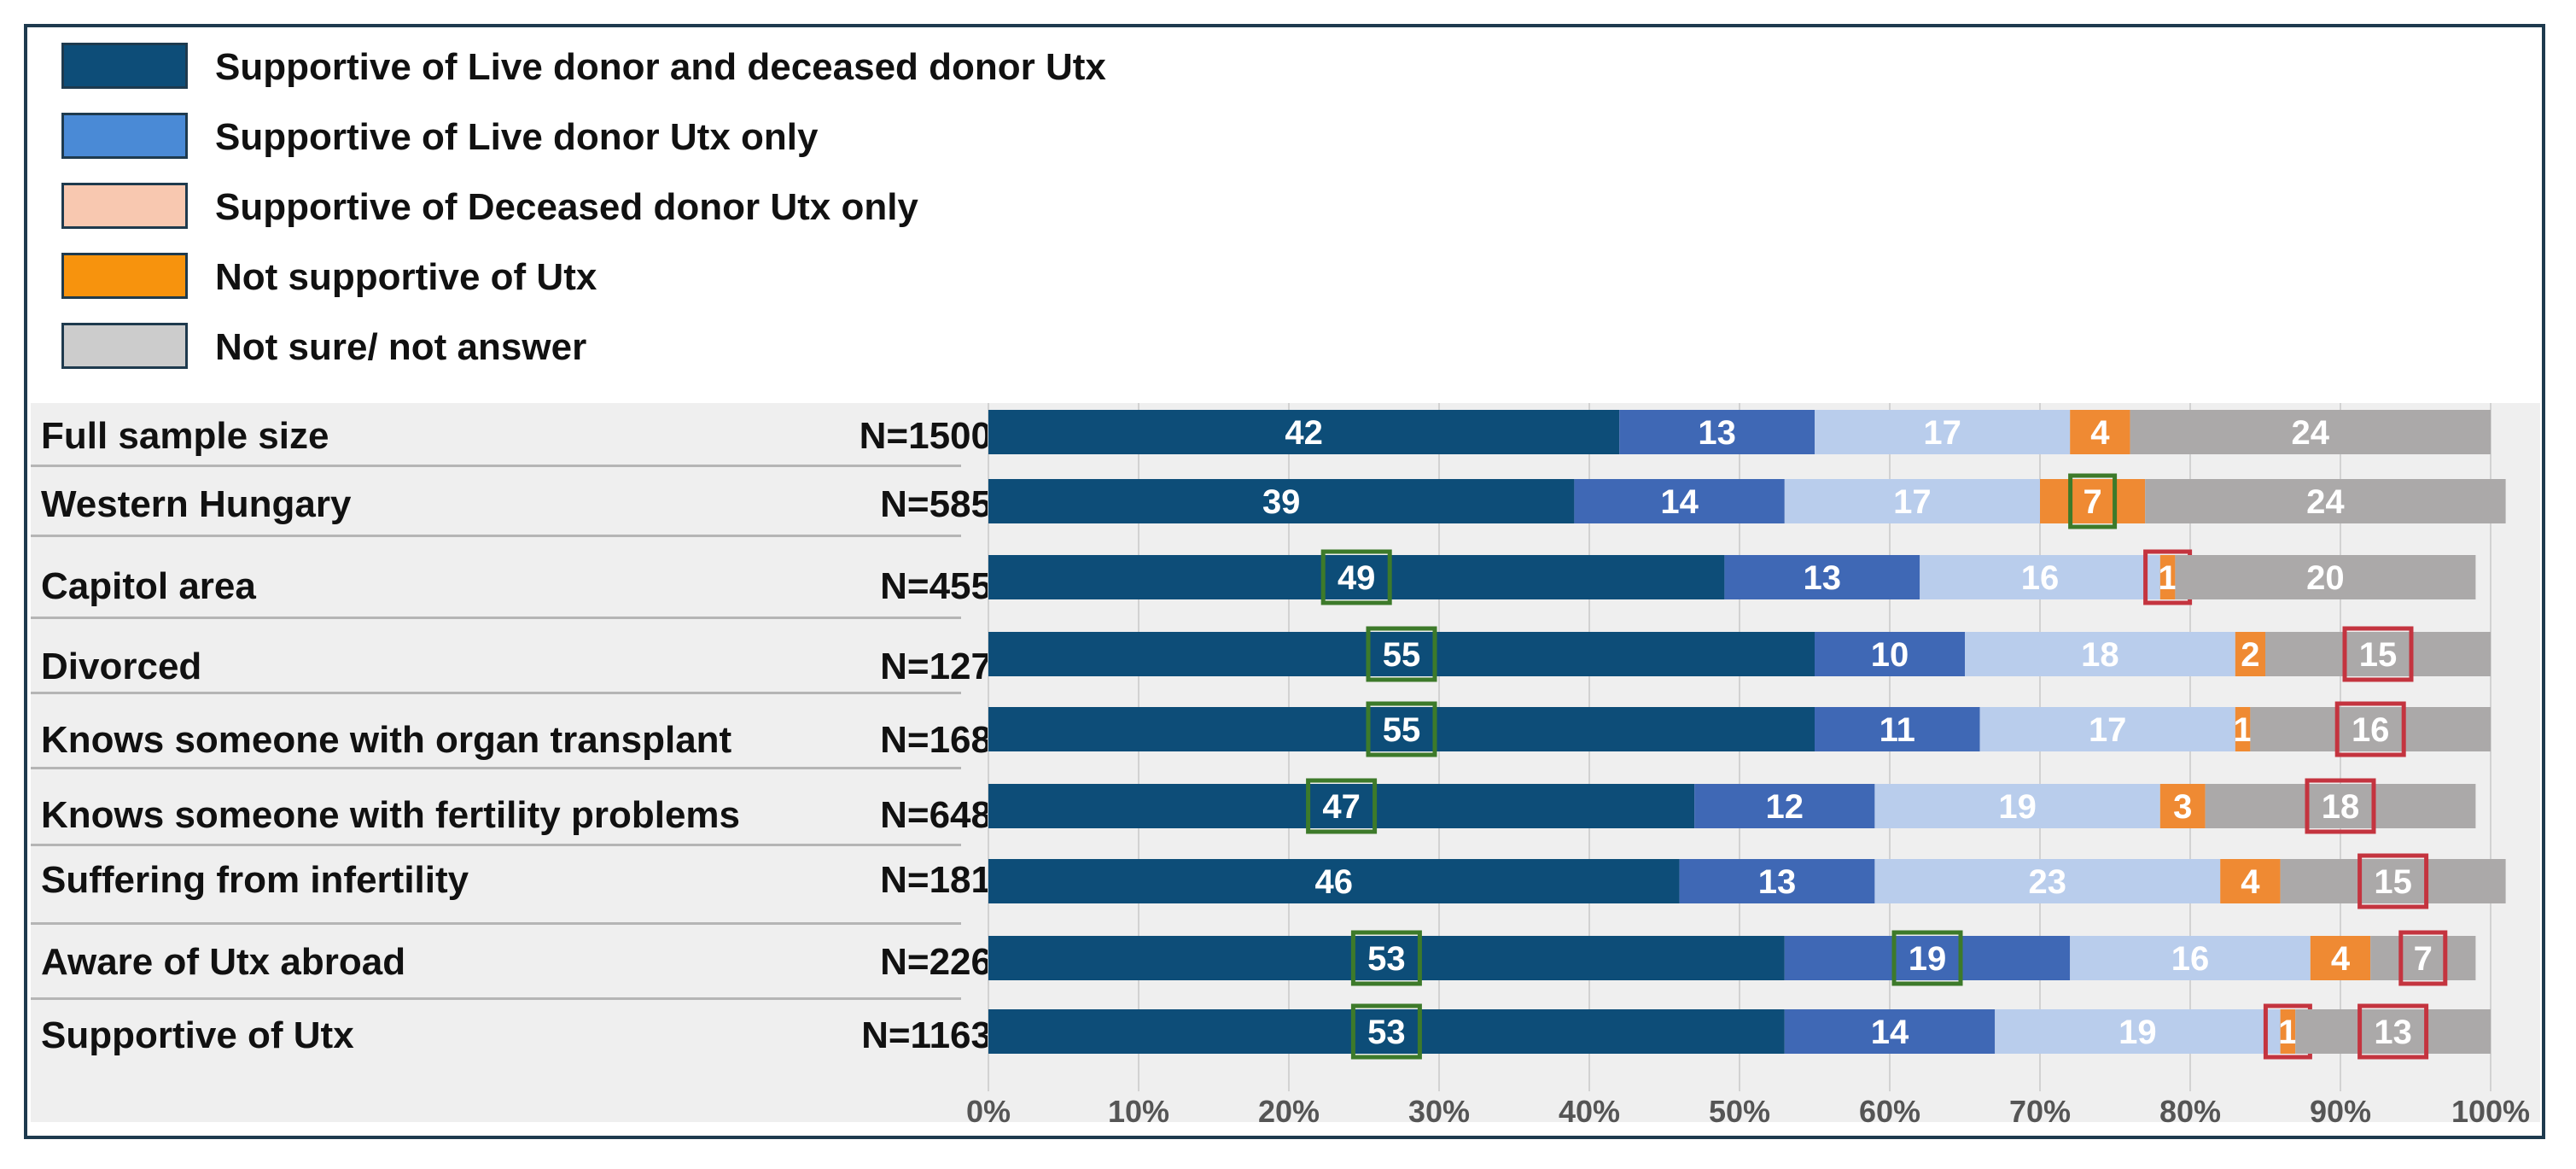  I want to click on x-tick-label: 50%, so click(1739, 1111).